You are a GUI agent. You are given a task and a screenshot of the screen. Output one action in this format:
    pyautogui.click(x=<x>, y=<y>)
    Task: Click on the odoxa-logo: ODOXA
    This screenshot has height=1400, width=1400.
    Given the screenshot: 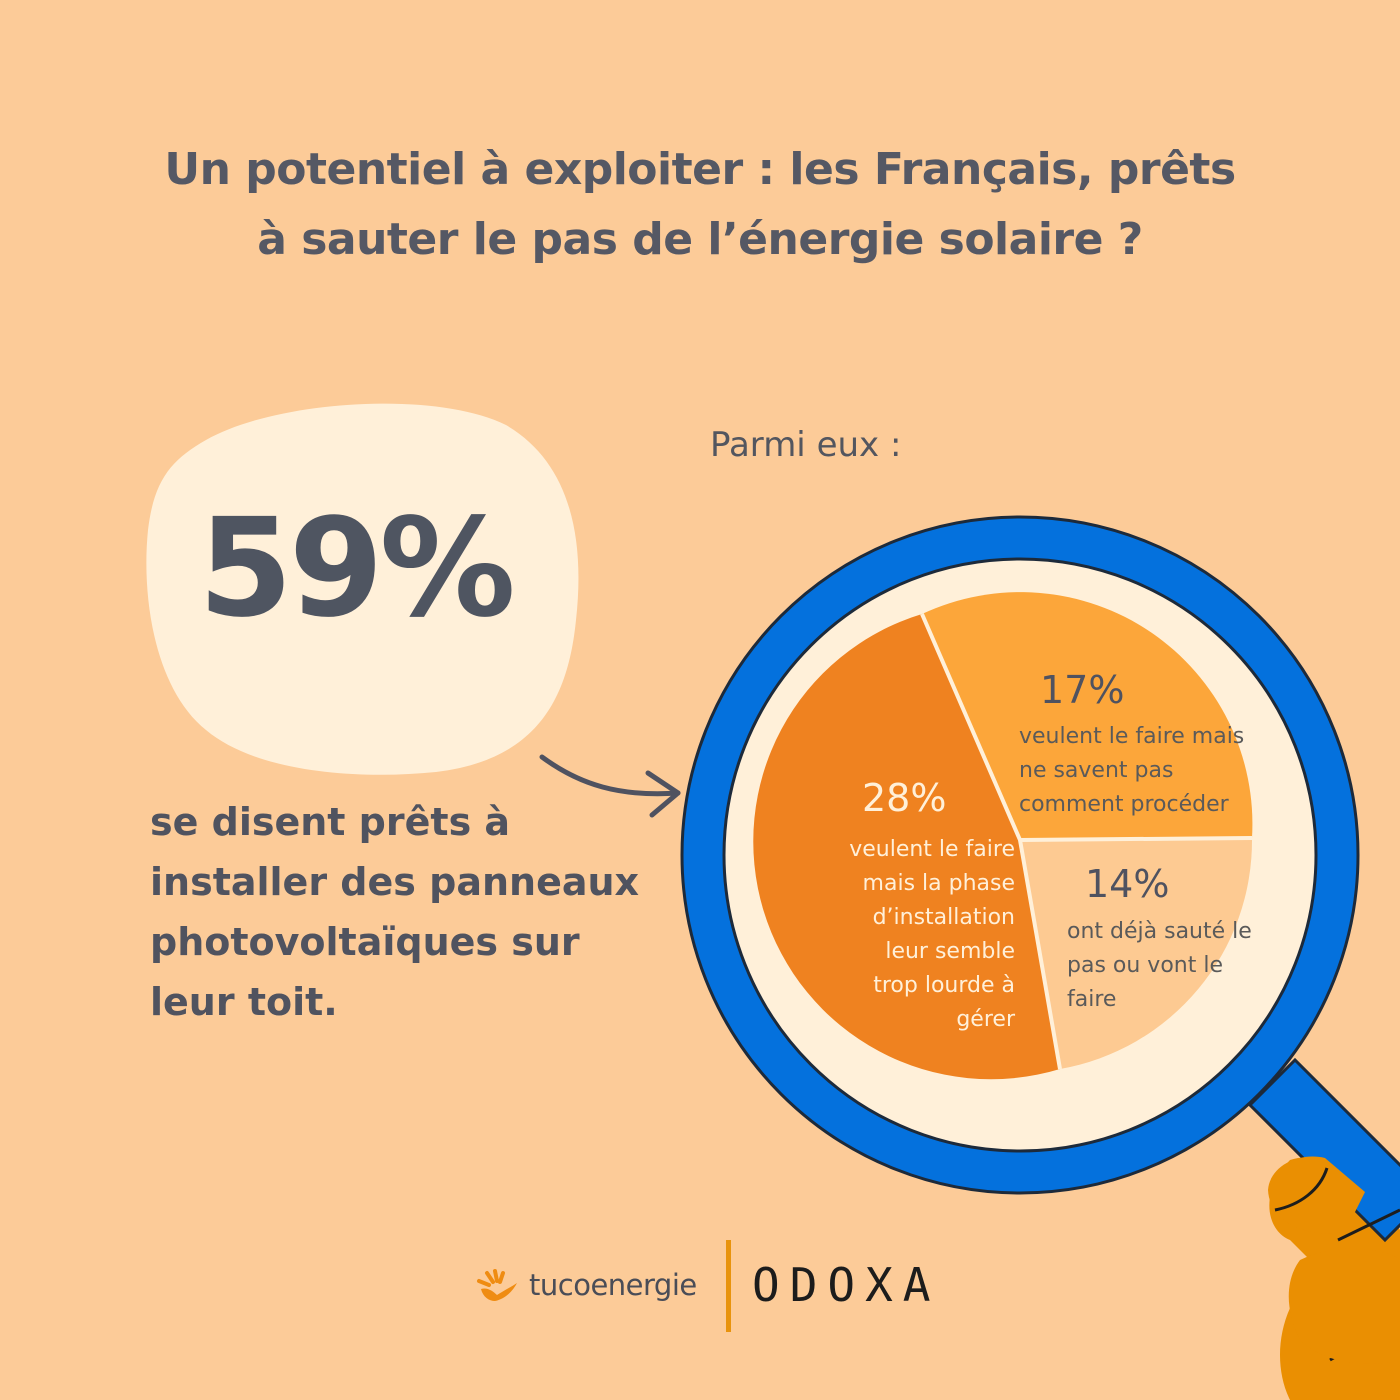 What is the action you would take?
    pyautogui.click(x=846, y=1285)
    